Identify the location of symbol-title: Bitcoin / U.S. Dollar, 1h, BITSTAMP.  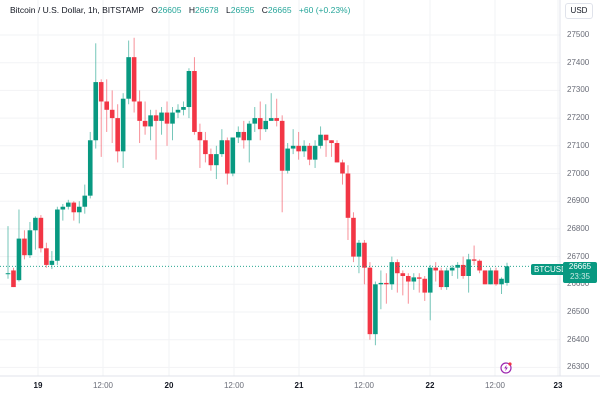
(77, 10).